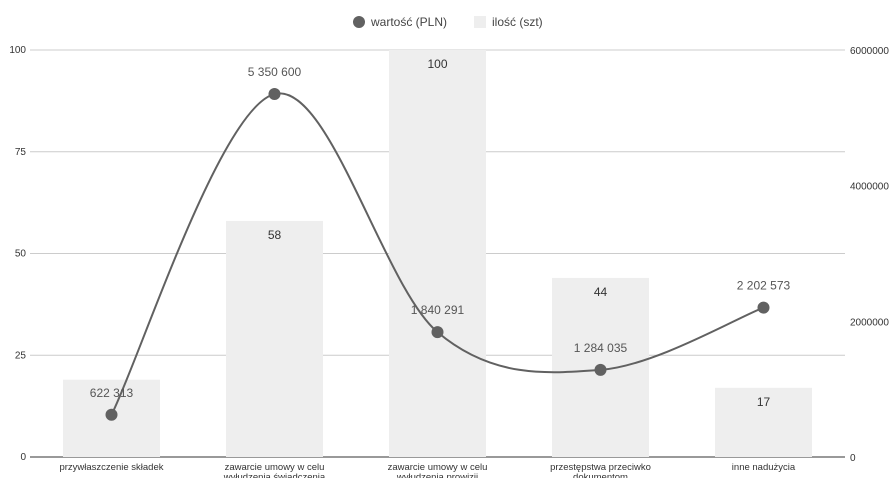 The height and width of the screenshot is (478, 893). What do you see at coordinates (601, 292) in the screenshot?
I see `bar-label: 44` at bounding box center [601, 292].